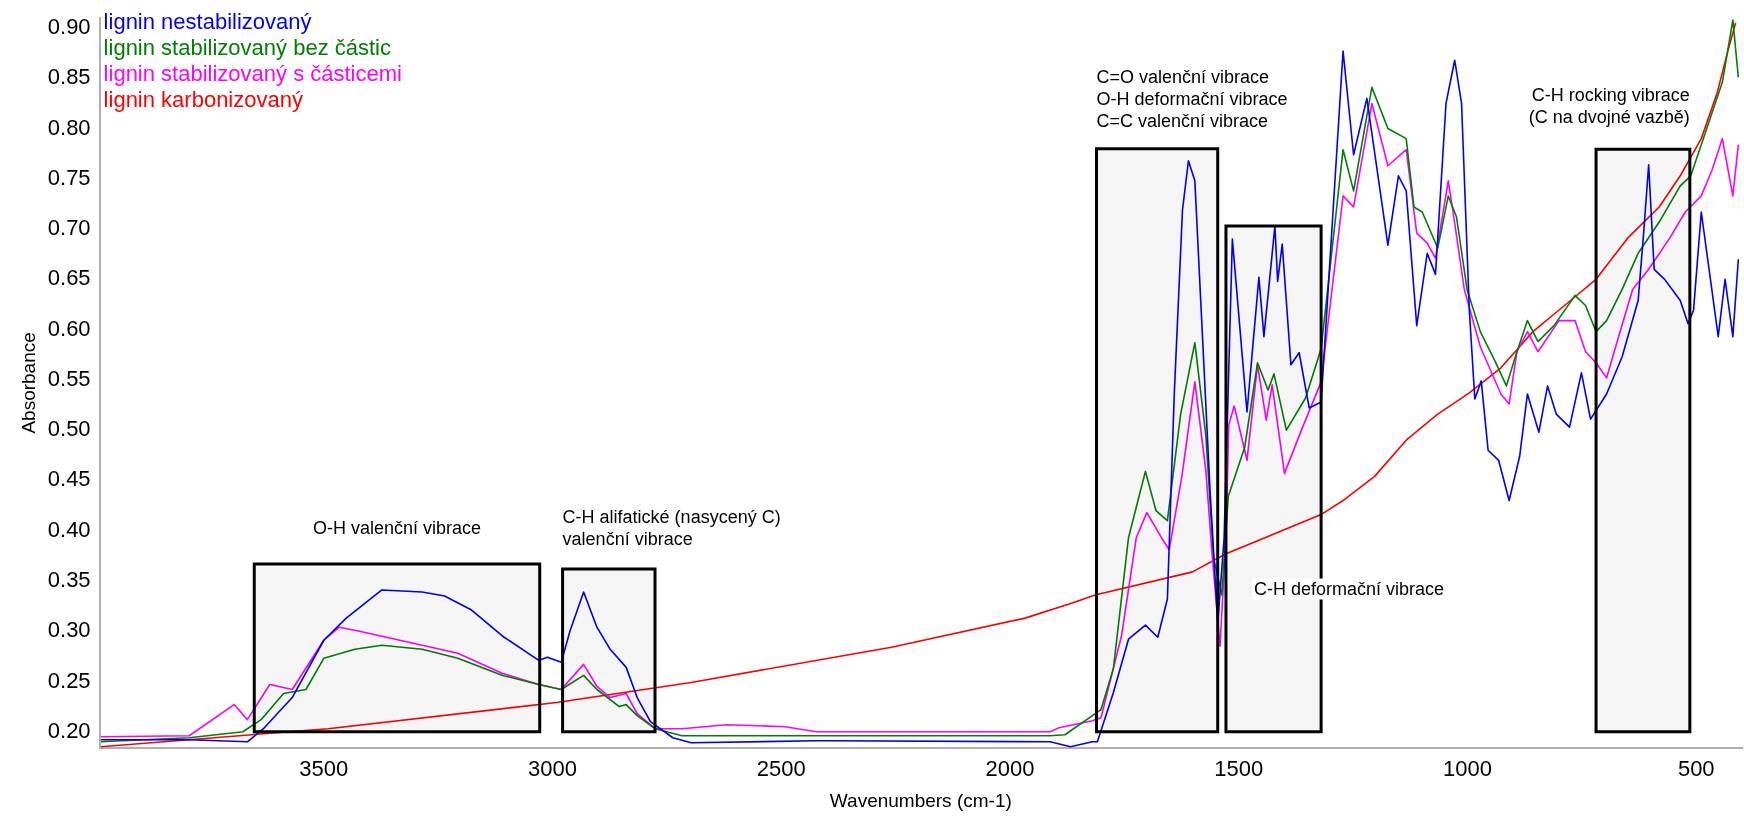 Image resolution: width=1744 pixels, height=823 pixels. Describe the element at coordinates (69, 27) in the screenshot. I see `y-tick-label: 0.90` at that location.